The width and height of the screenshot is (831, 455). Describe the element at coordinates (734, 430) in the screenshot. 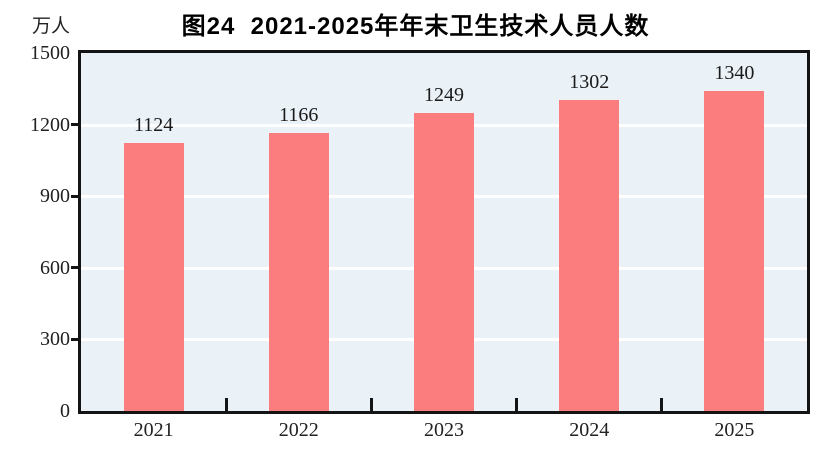

I see `x-axis-category-label: 2025` at that location.